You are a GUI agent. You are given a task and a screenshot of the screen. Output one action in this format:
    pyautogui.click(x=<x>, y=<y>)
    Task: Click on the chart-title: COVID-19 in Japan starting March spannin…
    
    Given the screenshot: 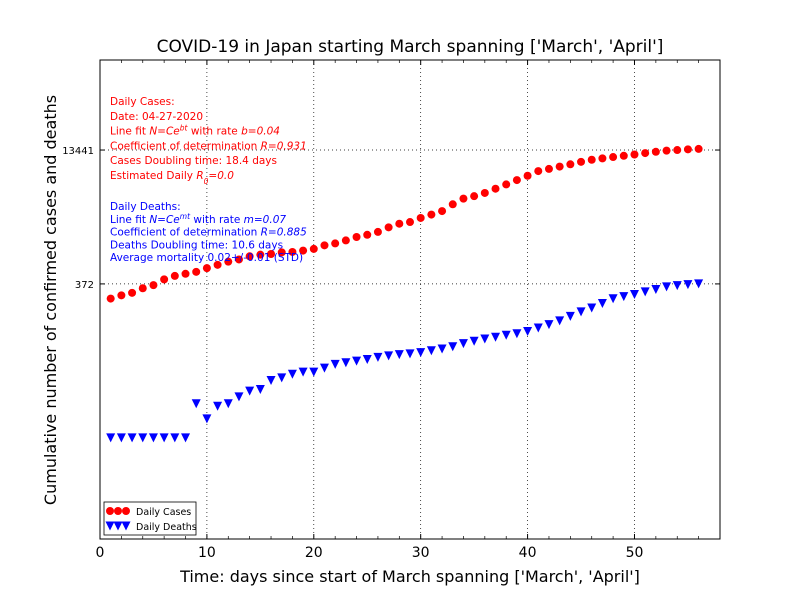 What is the action you would take?
    pyautogui.click(x=410, y=47)
    